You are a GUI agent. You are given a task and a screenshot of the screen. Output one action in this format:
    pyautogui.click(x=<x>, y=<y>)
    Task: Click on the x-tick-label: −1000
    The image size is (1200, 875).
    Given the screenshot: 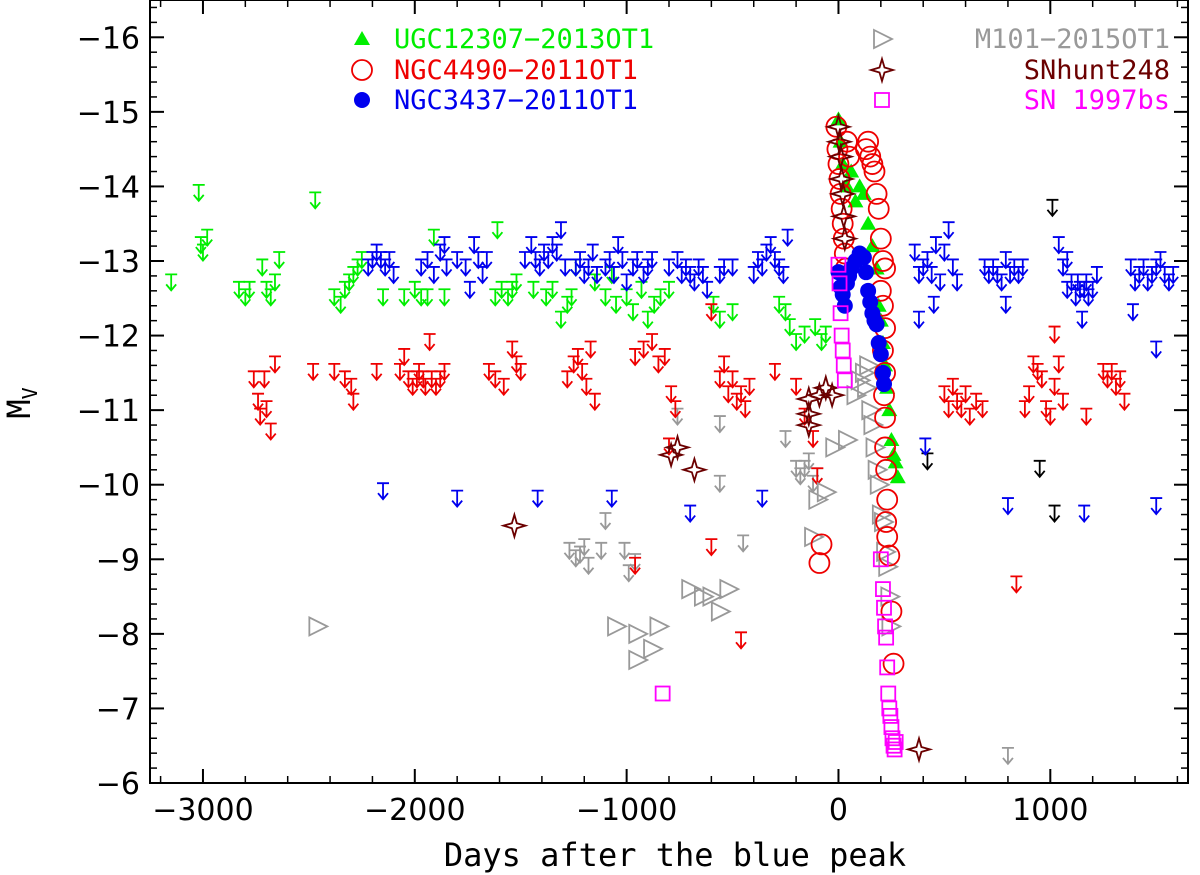 What is the action you would take?
    pyautogui.click(x=626, y=810)
    